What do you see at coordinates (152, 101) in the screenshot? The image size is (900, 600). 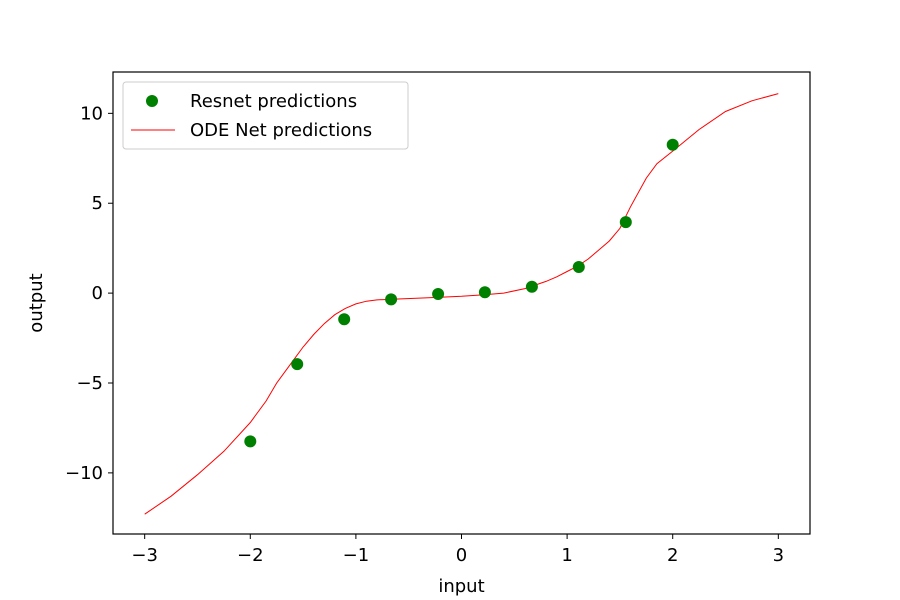 I see `legend-marker-resnet` at bounding box center [152, 101].